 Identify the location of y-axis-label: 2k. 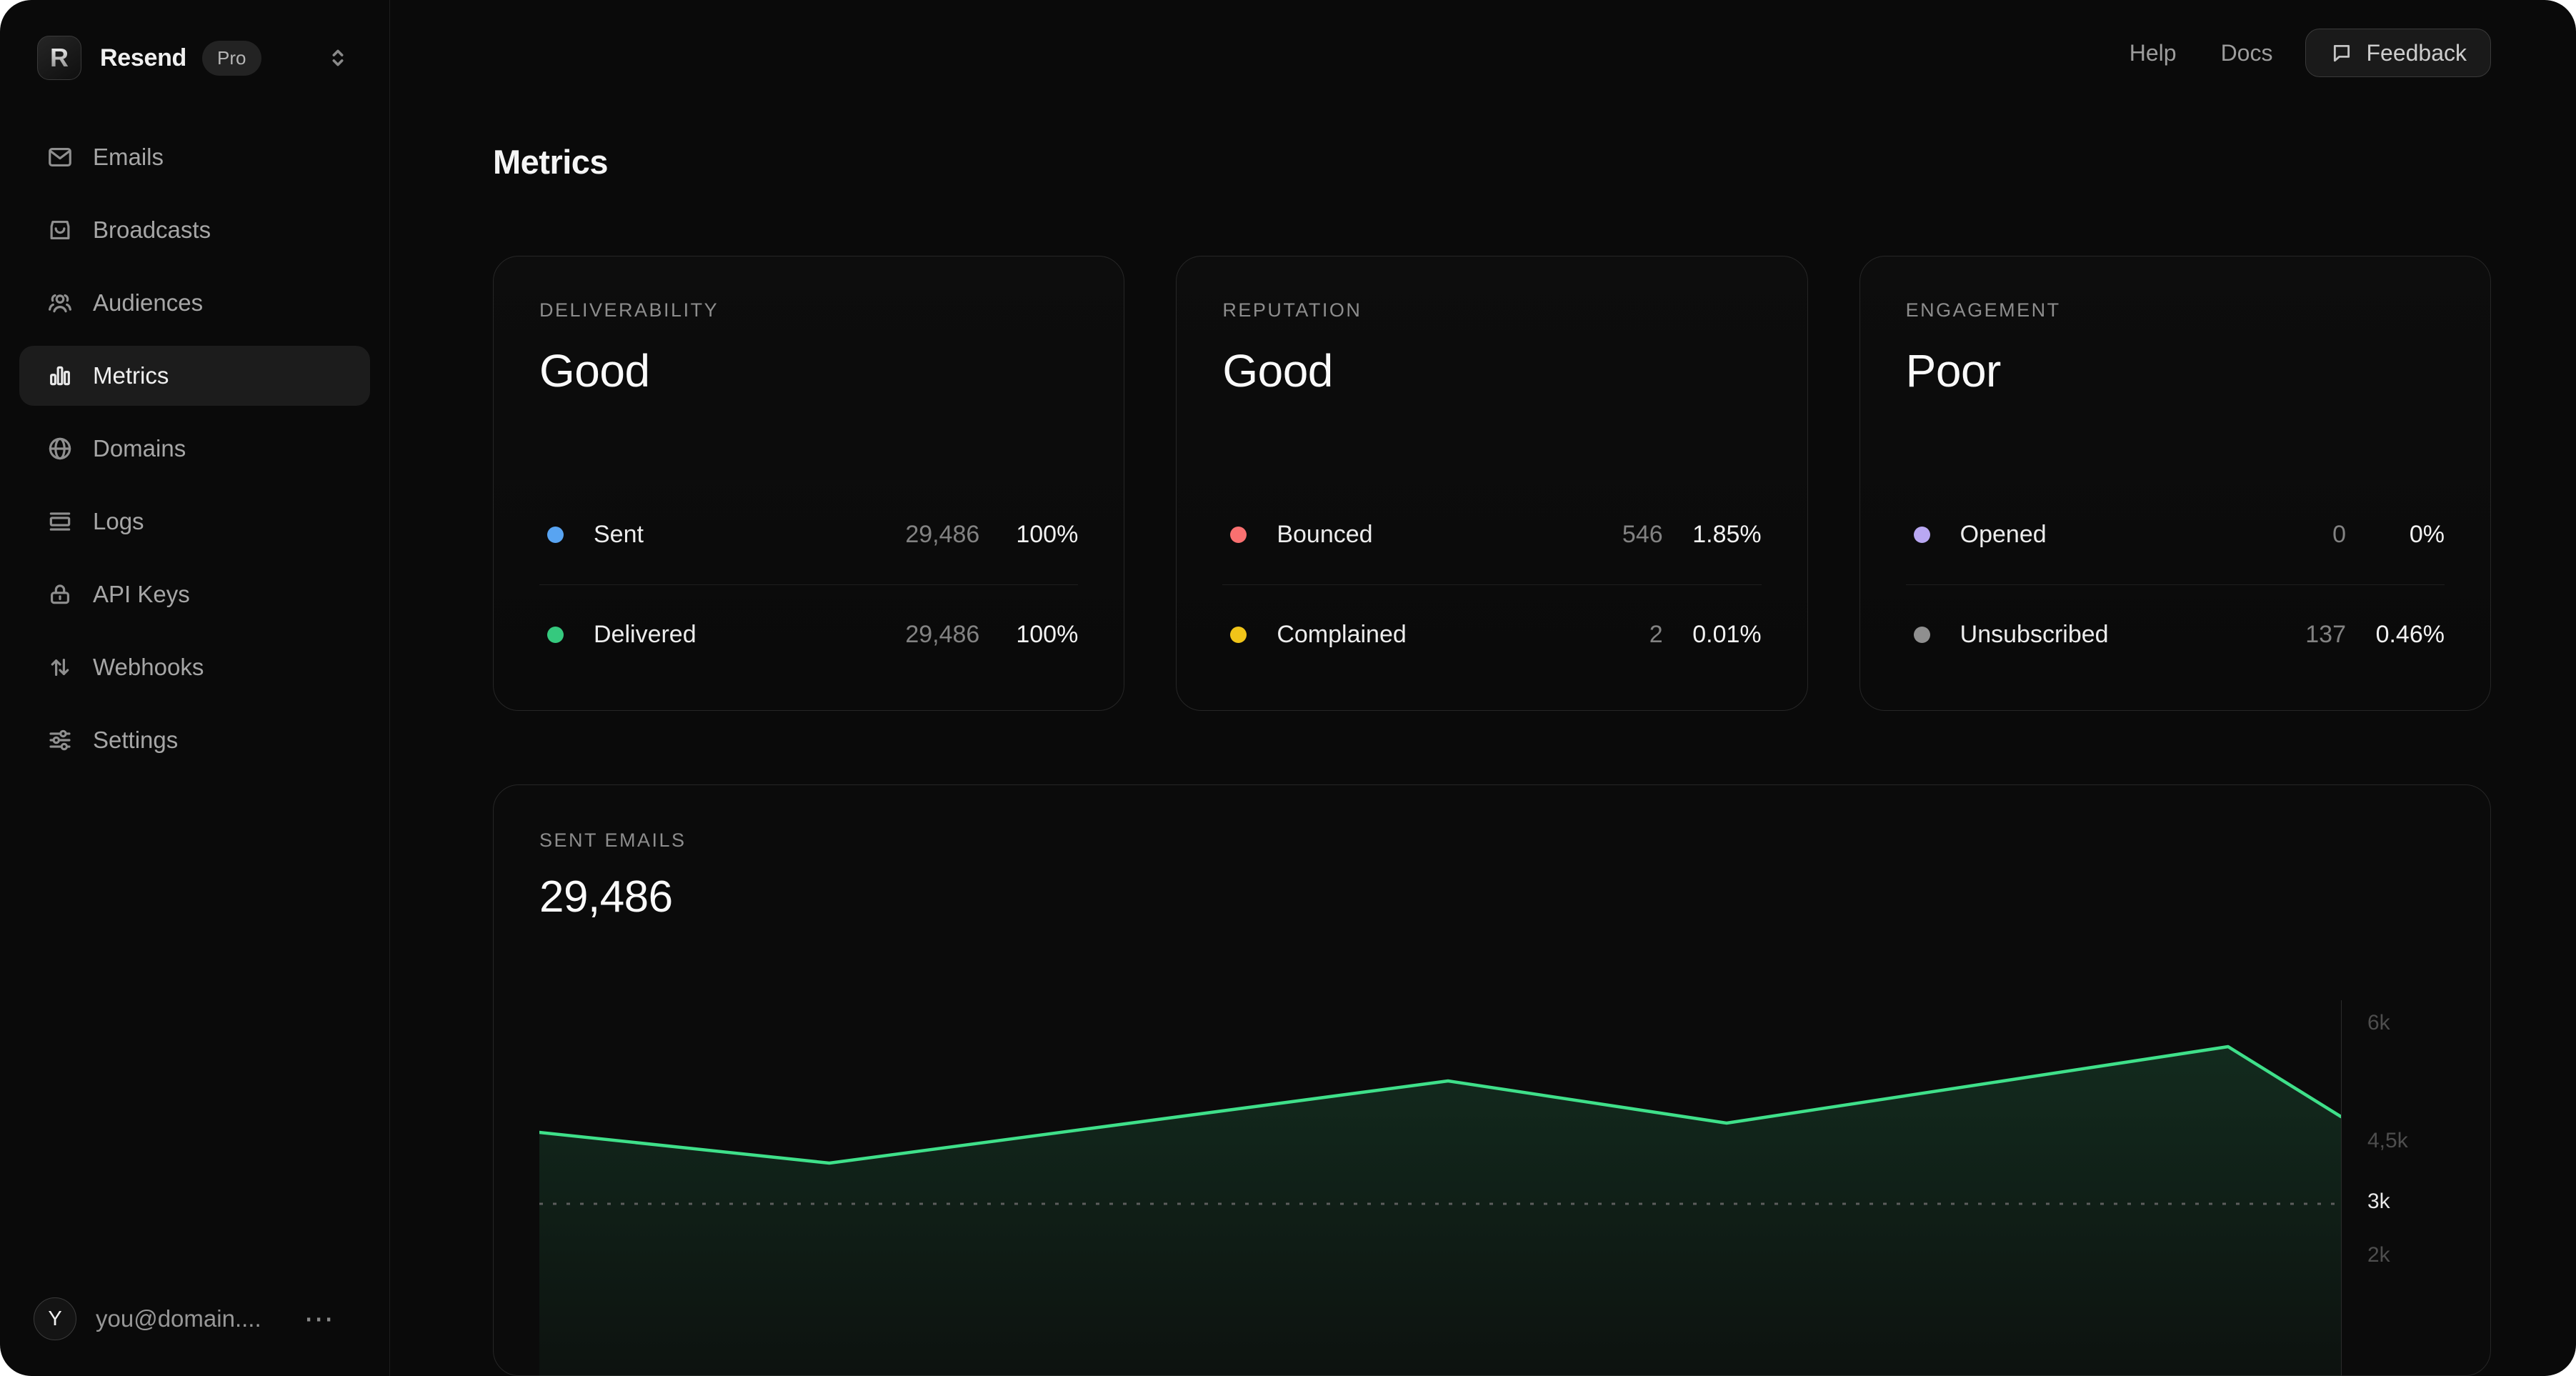
(2378, 1255).